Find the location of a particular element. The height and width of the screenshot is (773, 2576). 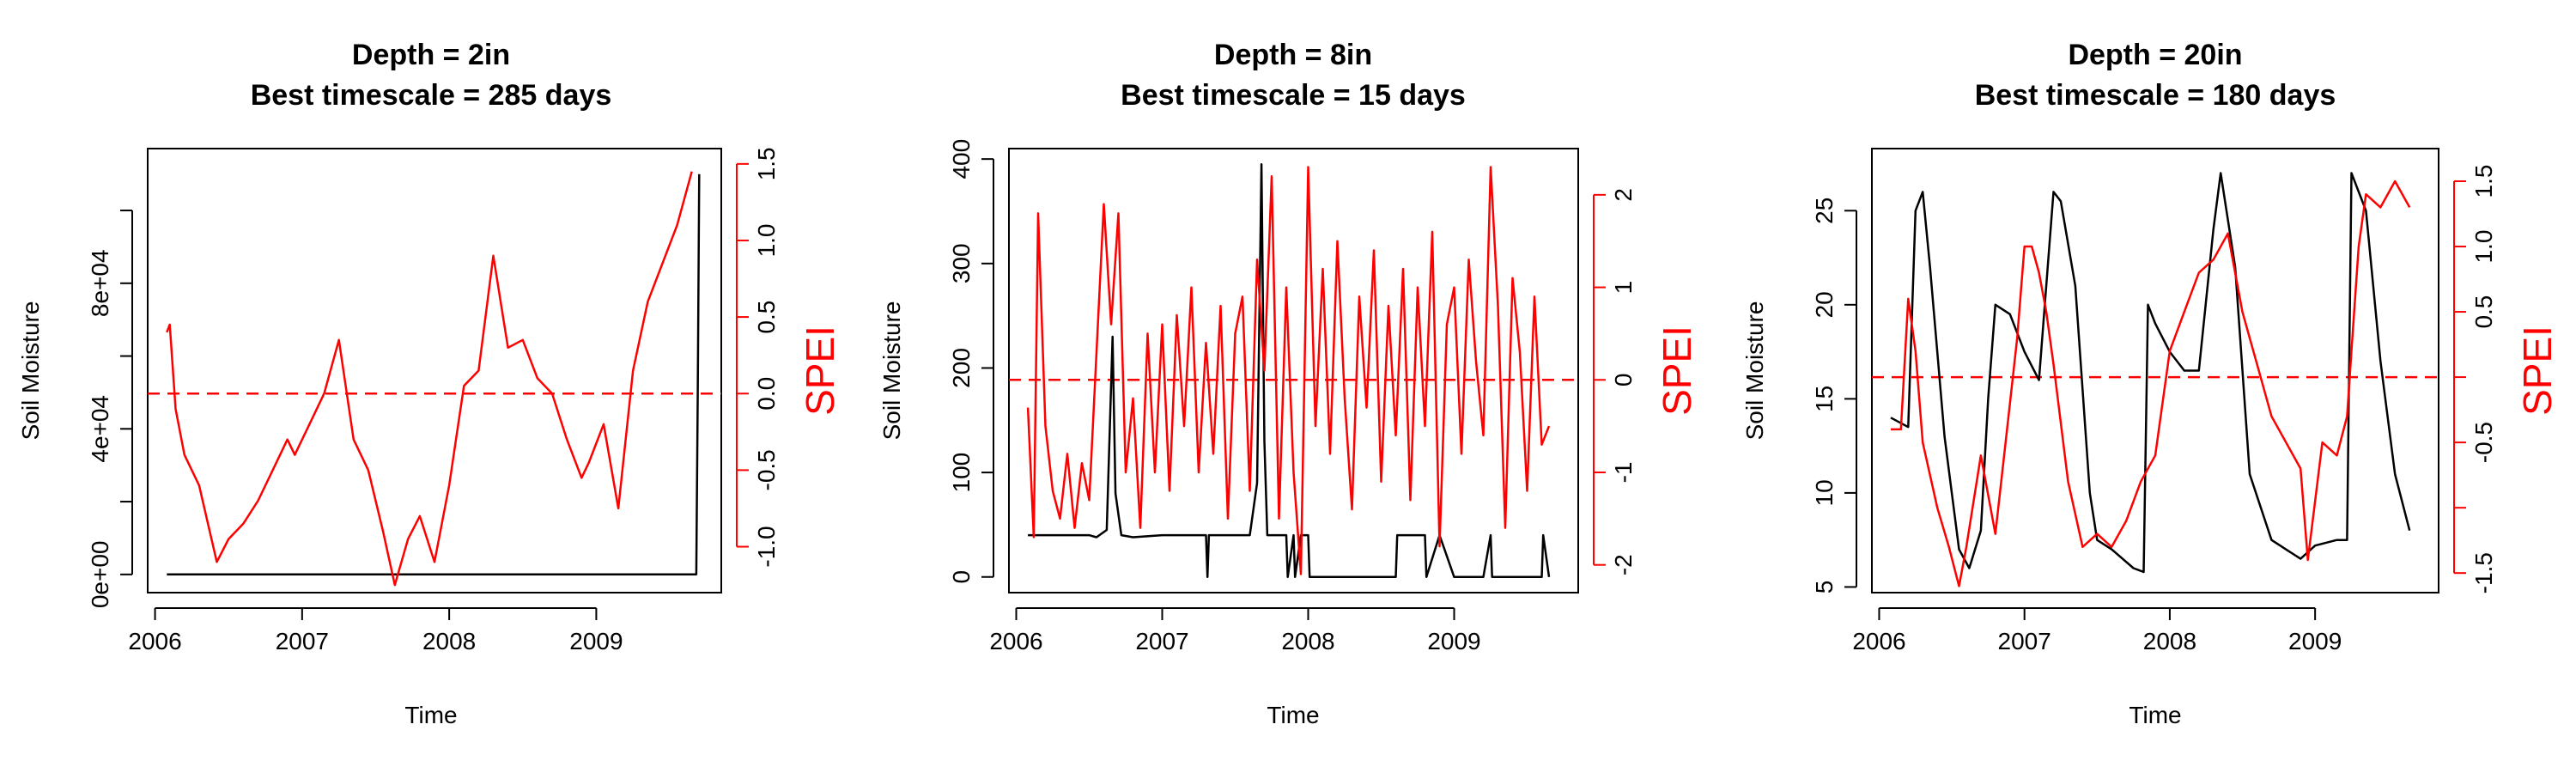

chart-subtitle: Best timescale = 15 days is located at coordinates (1294, 95).